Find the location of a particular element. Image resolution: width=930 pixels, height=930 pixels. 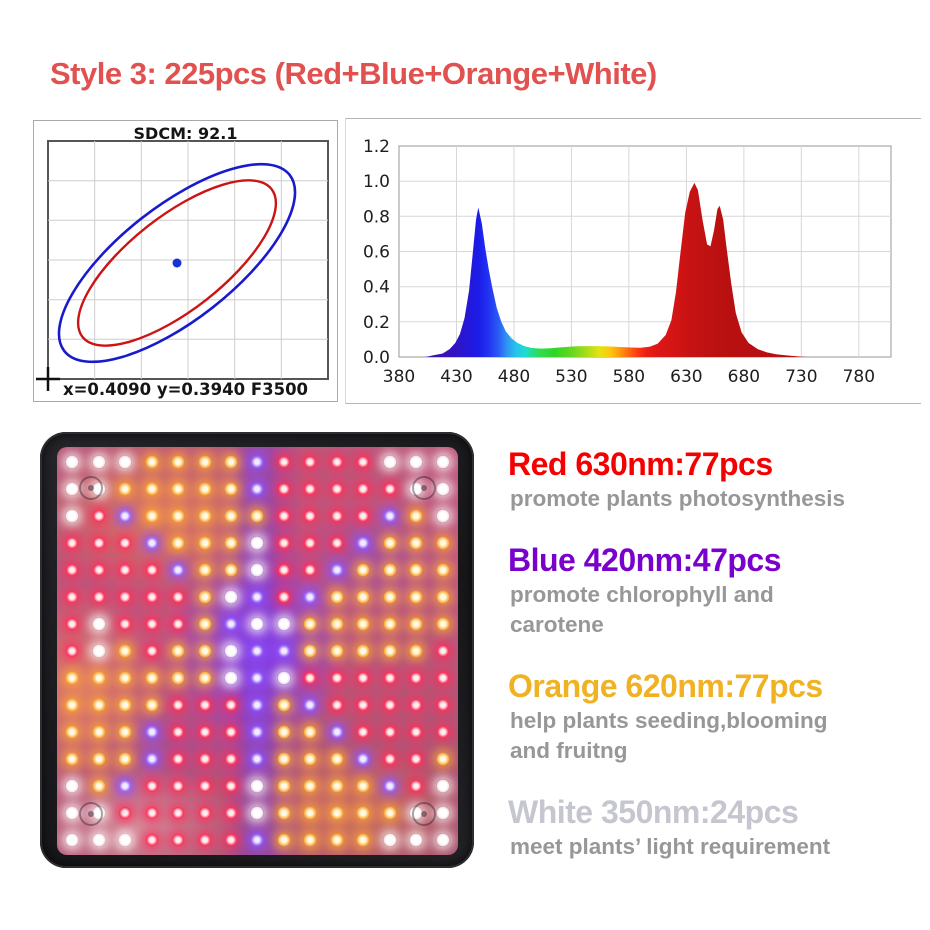

legend-heading-white: White 350nm:24pcs is located at coordinates (653, 811).